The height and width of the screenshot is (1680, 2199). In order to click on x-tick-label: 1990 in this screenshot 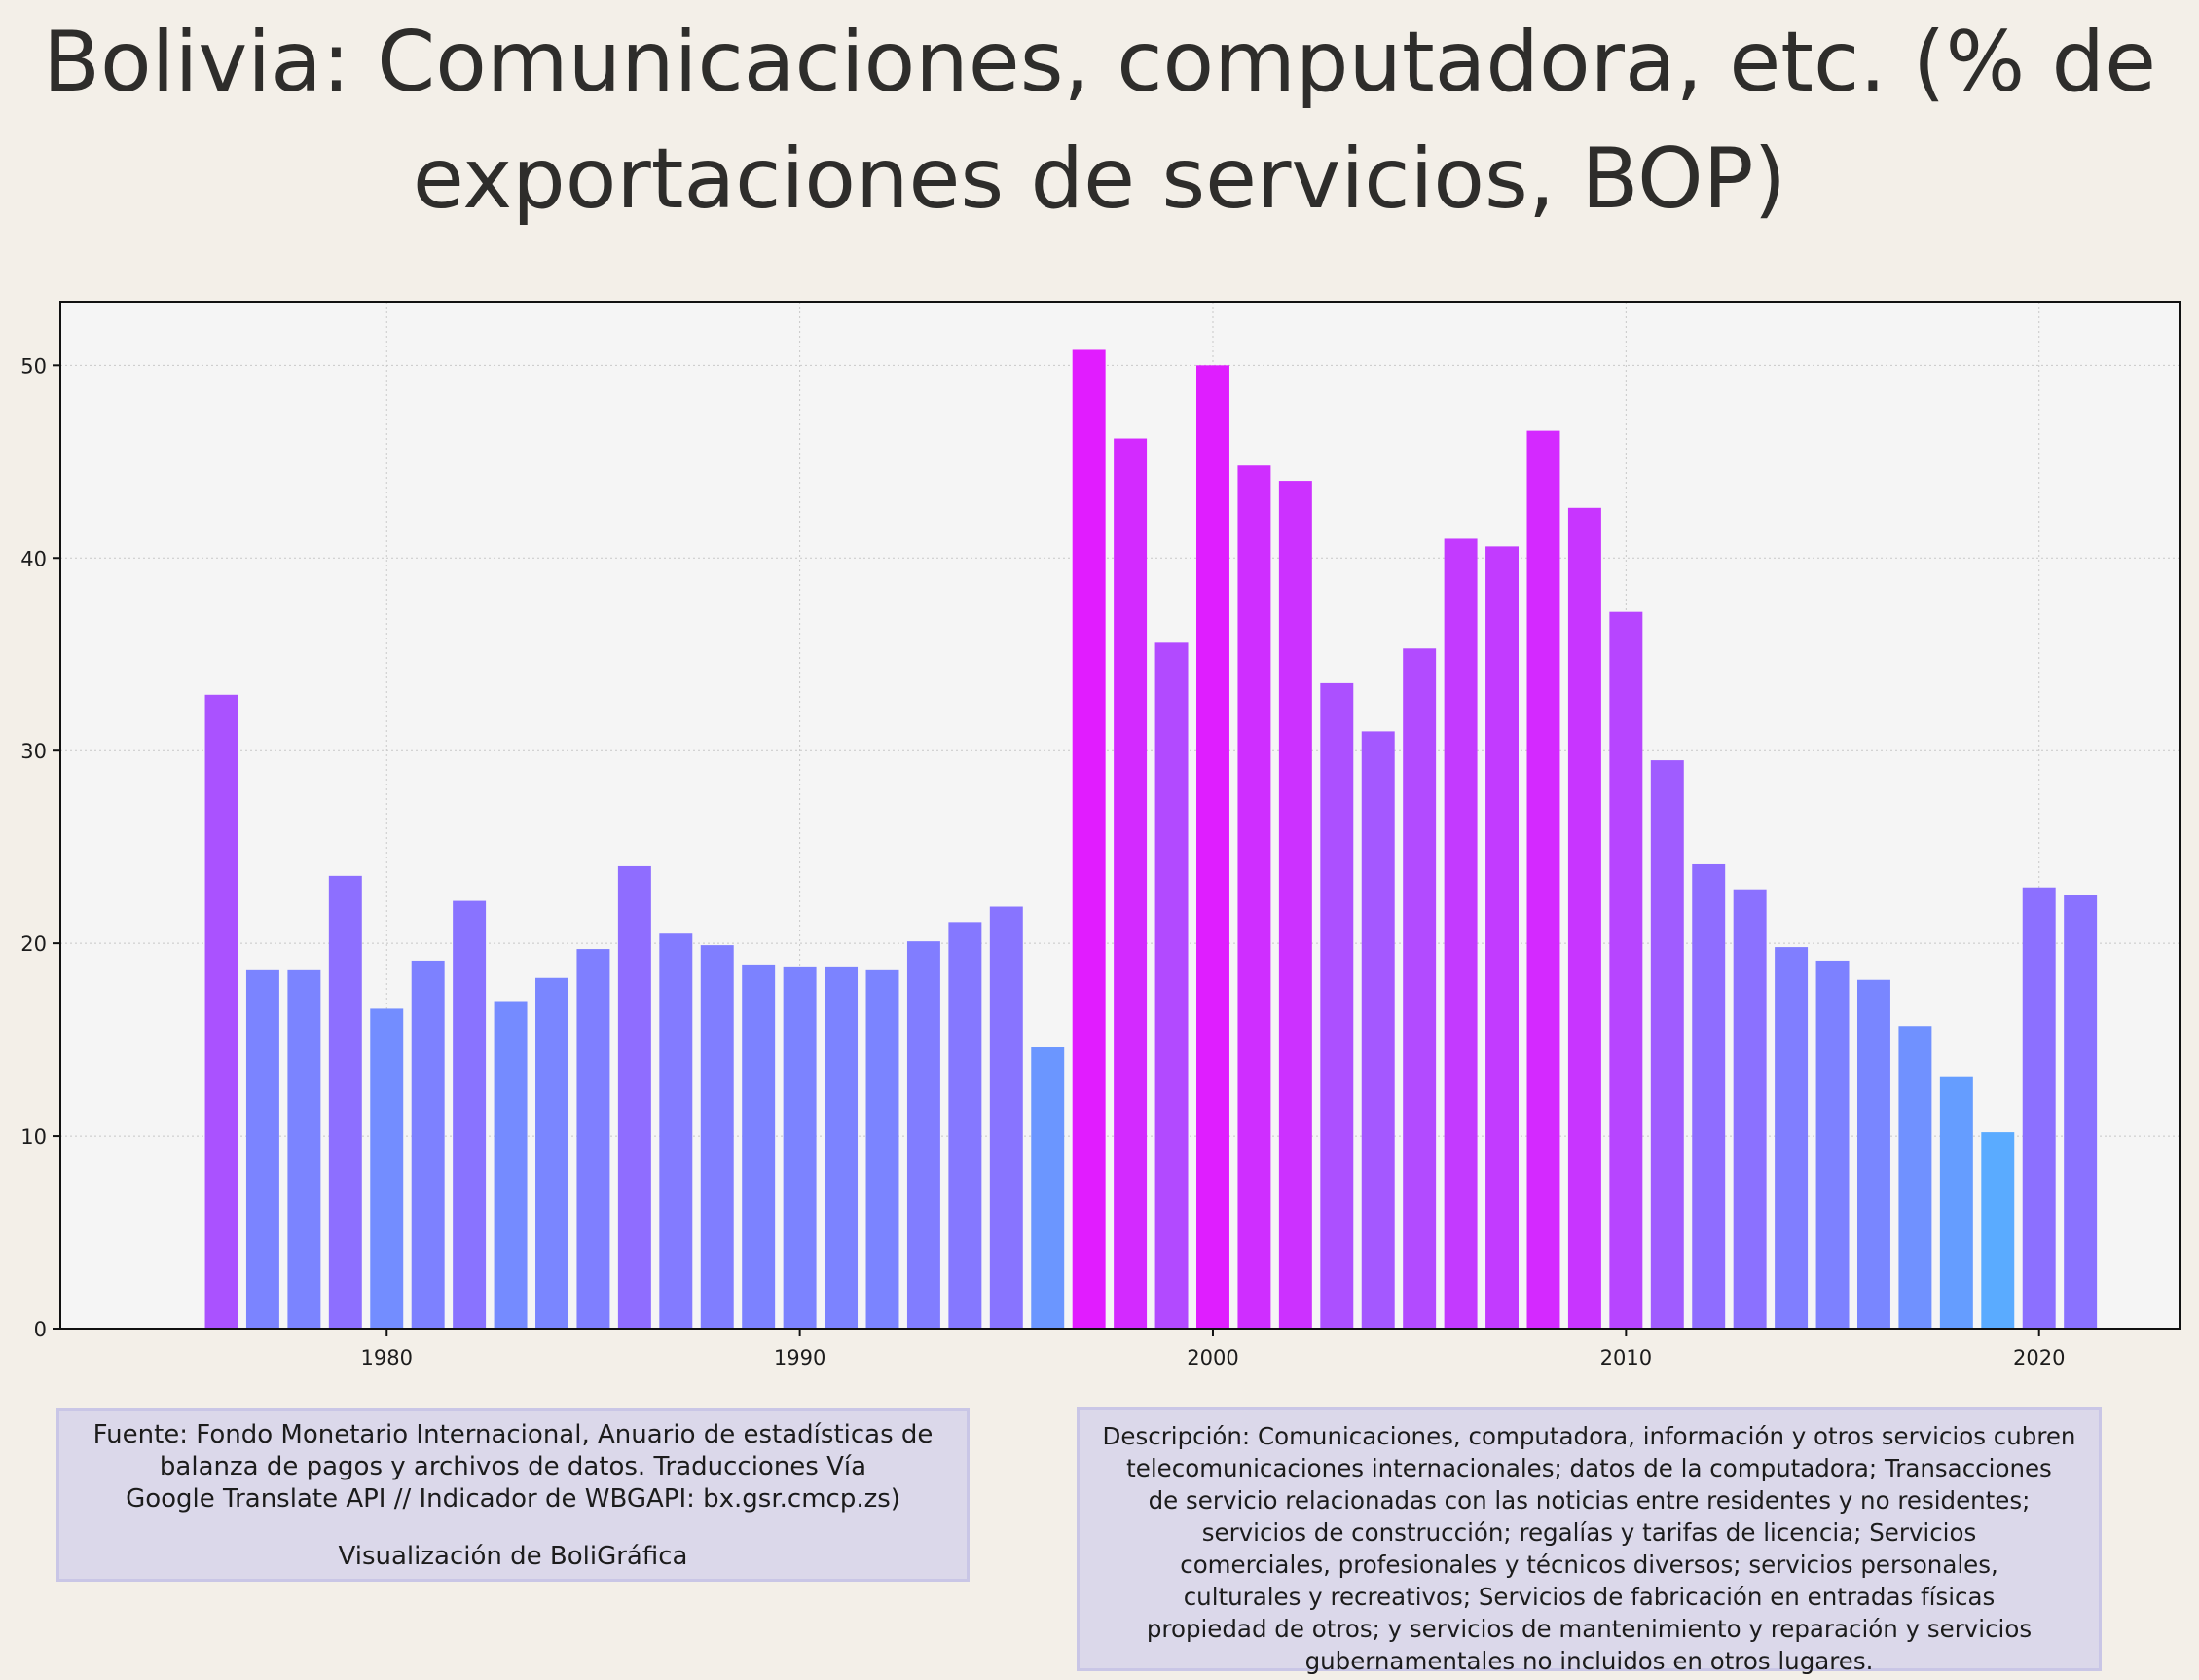, I will do `click(800, 1358)`.